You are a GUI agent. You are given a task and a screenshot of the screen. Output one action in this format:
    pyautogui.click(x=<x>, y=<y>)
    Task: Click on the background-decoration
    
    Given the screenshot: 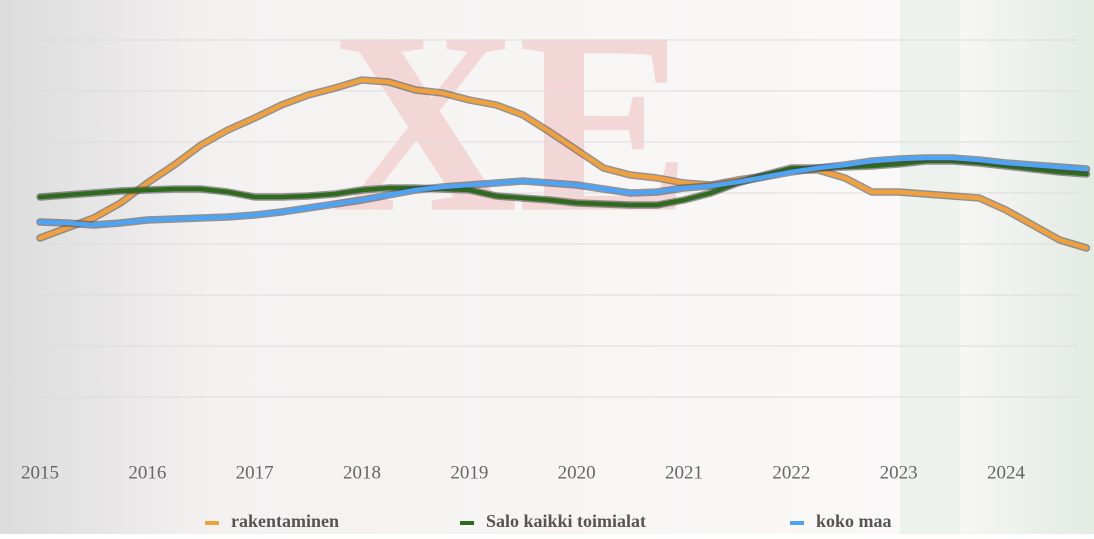 What is the action you would take?
    pyautogui.click(x=930, y=267)
    